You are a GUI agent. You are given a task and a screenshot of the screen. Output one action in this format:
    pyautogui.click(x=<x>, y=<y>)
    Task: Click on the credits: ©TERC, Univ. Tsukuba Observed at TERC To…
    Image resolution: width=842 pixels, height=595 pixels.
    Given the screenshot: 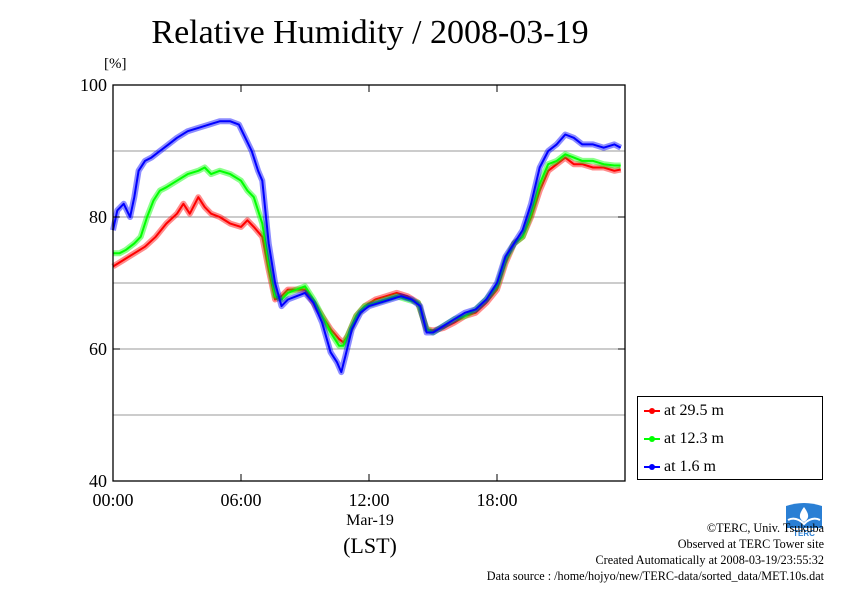 What is the action you would take?
    pyautogui.click(x=655, y=552)
    